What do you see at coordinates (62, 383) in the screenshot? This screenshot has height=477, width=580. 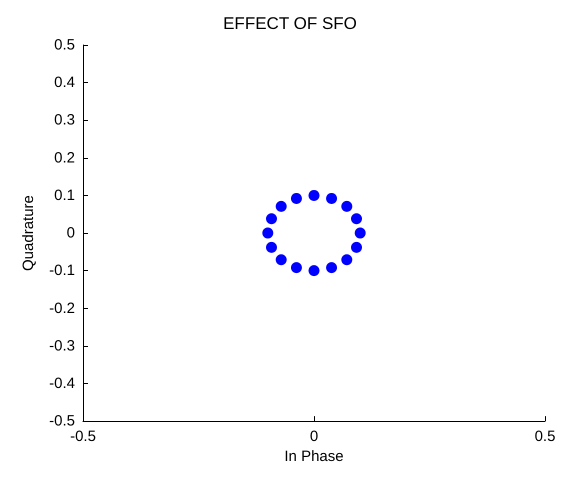 I see `y-tick-label: -0.4` at bounding box center [62, 383].